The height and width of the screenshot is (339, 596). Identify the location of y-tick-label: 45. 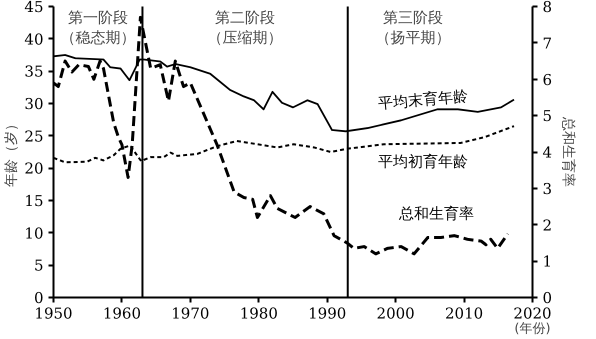
(34, 8).